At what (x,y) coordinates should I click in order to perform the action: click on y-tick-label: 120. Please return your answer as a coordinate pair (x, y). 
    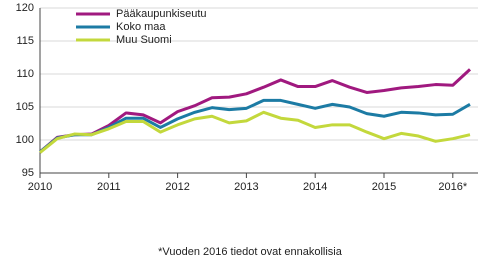
    Looking at the image, I should click on (25, 8).